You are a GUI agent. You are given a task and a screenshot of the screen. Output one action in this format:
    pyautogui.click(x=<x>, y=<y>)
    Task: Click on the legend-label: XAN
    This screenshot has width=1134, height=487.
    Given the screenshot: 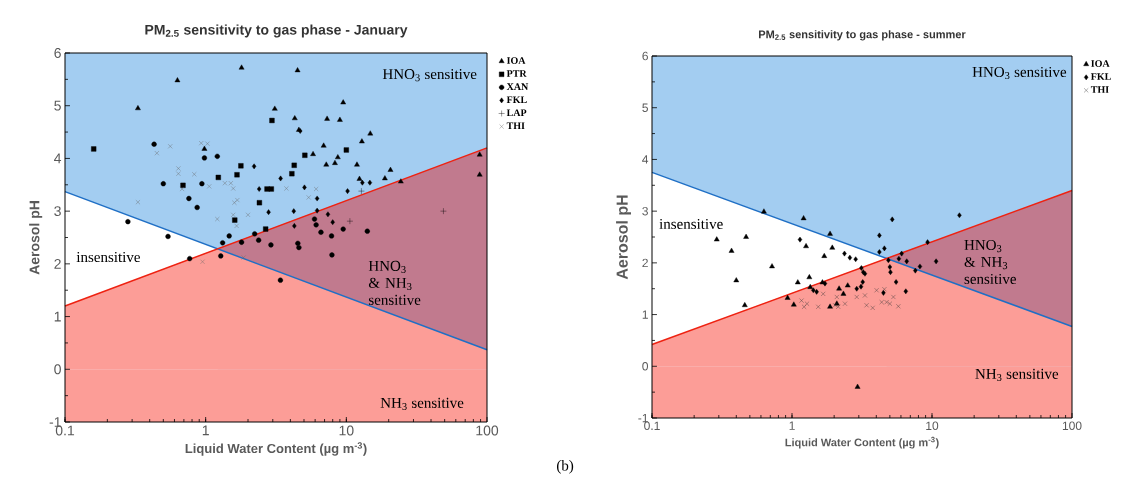 What is the action you would take?
    pyautogui.click(x=517, y=86)
    